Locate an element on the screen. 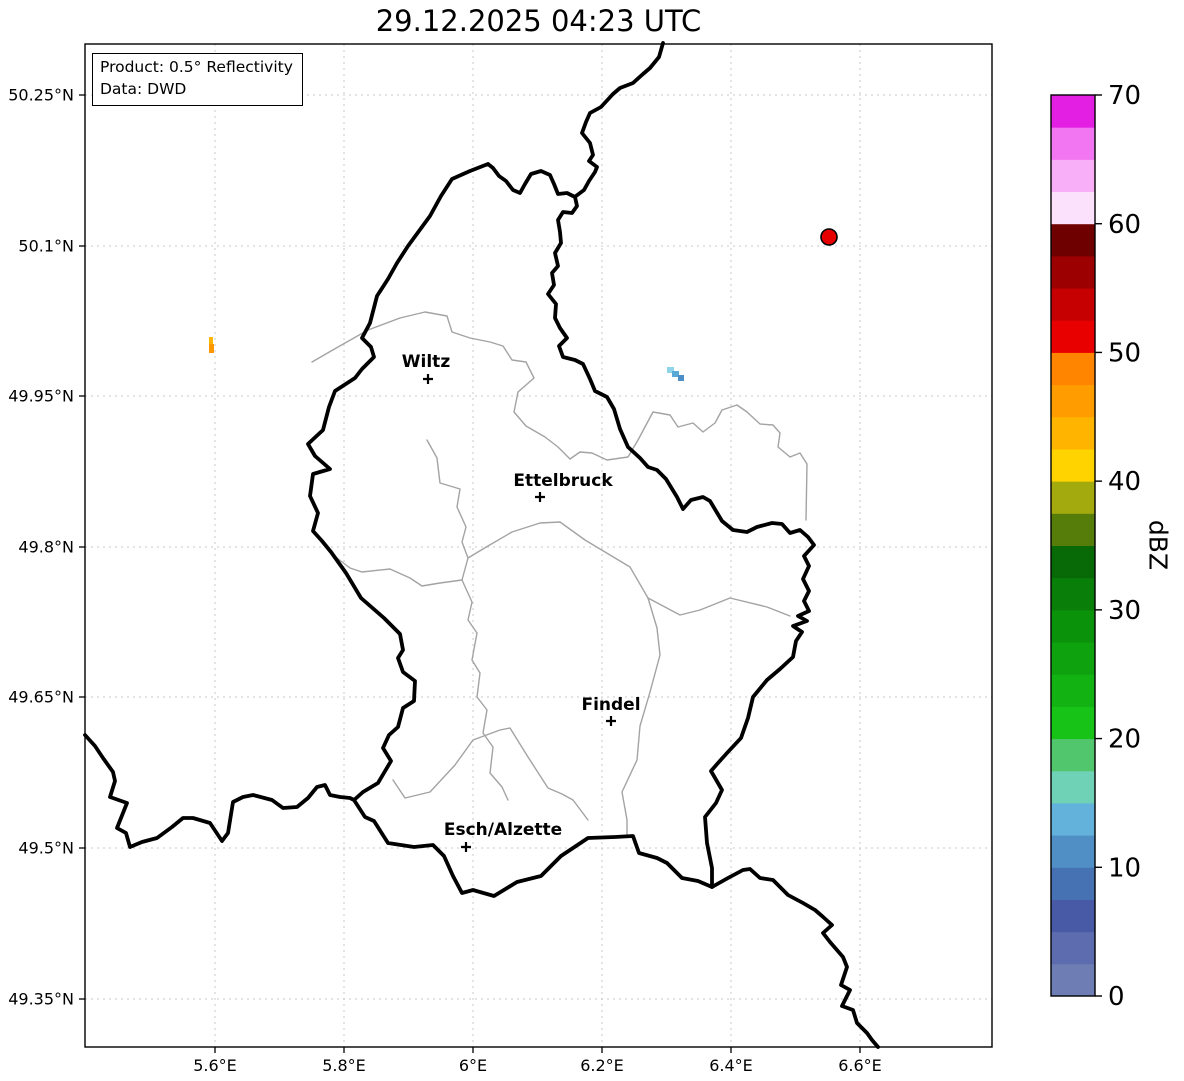  colorbar: 0 10 20 30 40 50 60 70 is located at coordinates (1095, 546).